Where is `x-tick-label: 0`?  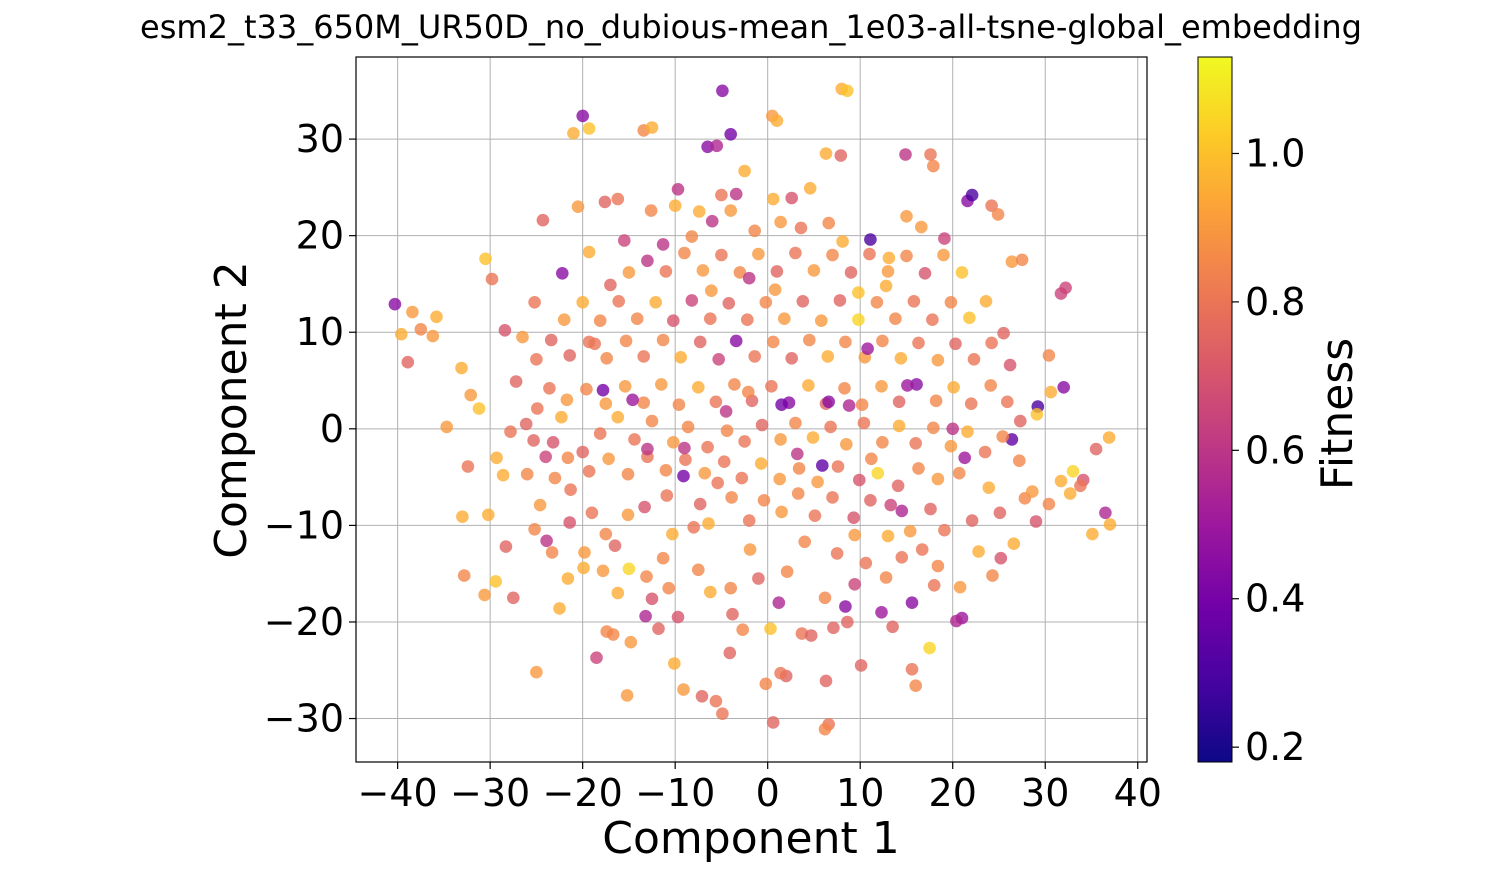
x-tick-label: 0 is located at coordinates (768, 793).